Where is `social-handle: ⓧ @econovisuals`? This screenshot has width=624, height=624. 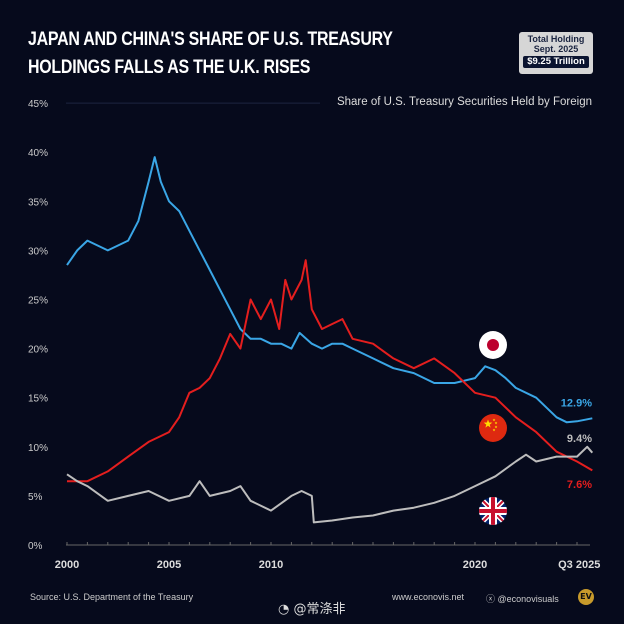
social-handle: ⓧ @econovisuals is located at coordinates (522, 598).